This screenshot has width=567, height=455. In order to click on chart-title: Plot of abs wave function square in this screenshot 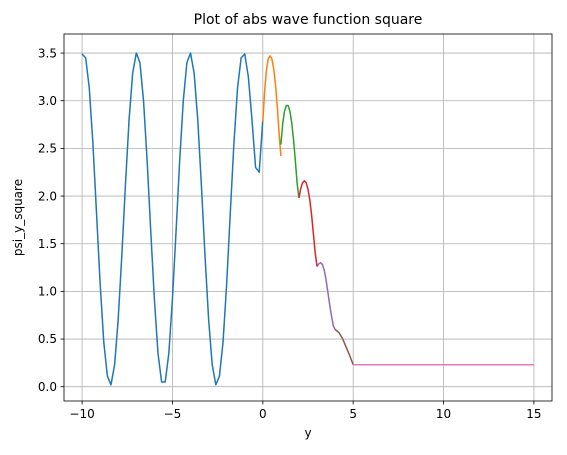, I will do `click(308, 20)`.